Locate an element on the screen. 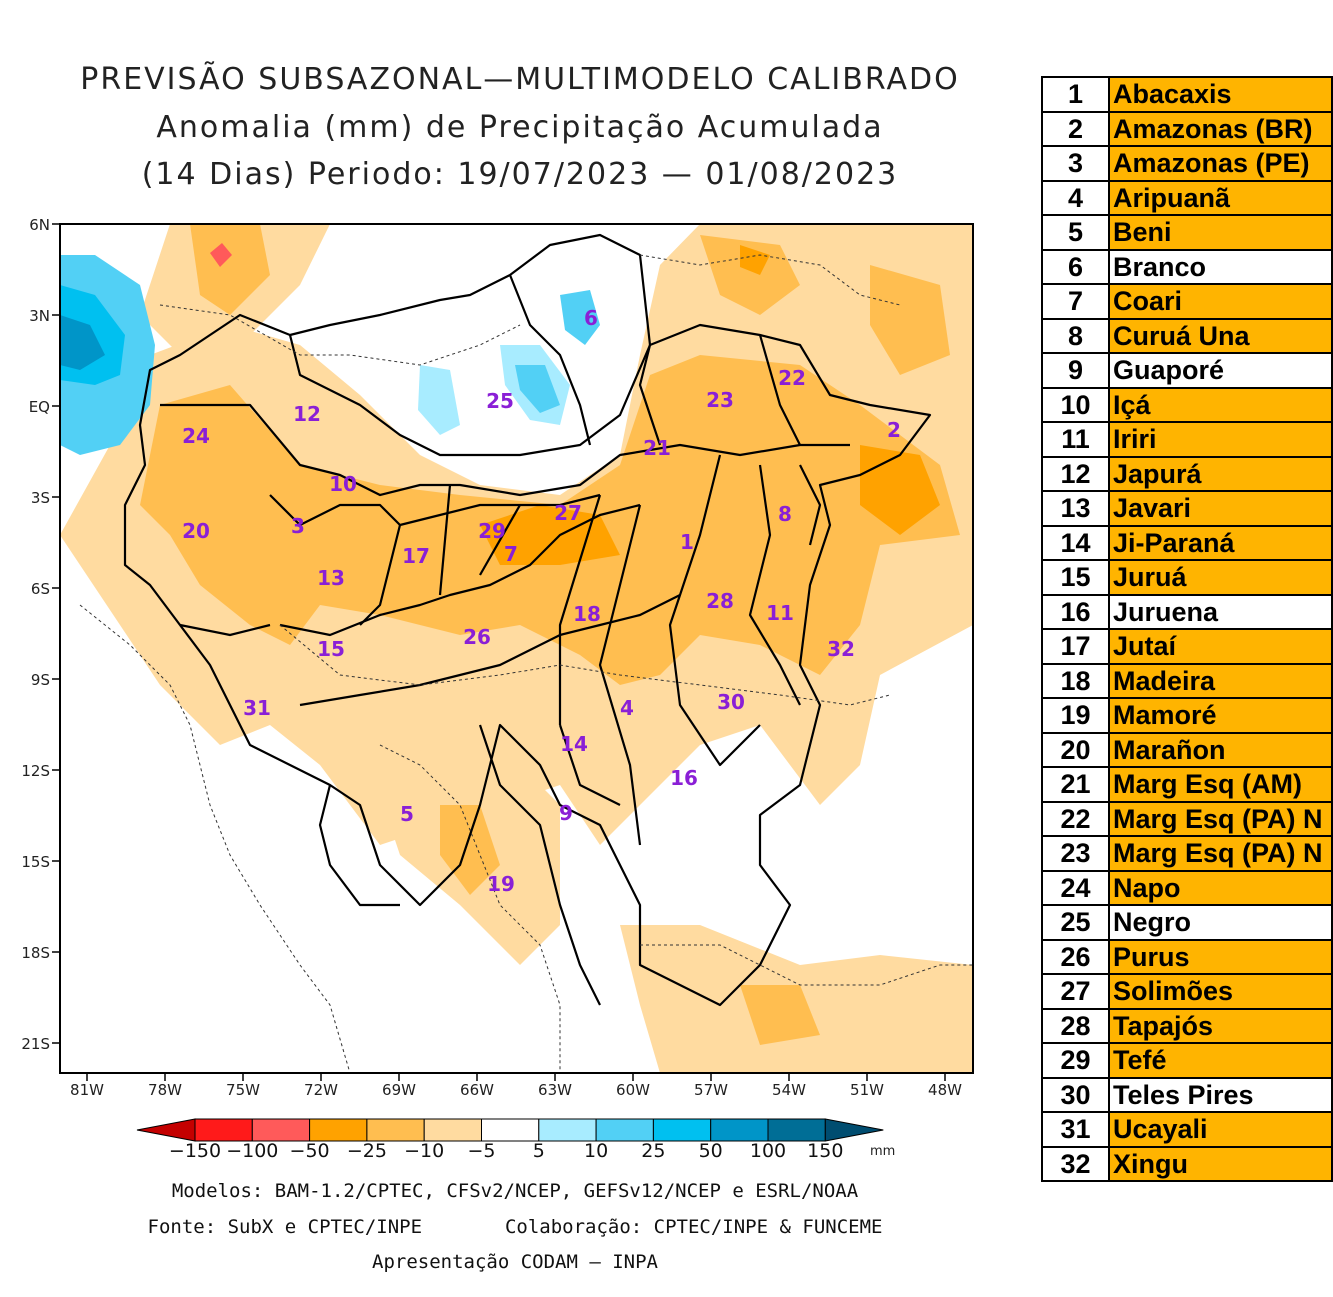 Image resolution: width=1333 pixels, height=1297 pixels. colorbar-tick-label: 50 is located at coordinates (711, 1151).